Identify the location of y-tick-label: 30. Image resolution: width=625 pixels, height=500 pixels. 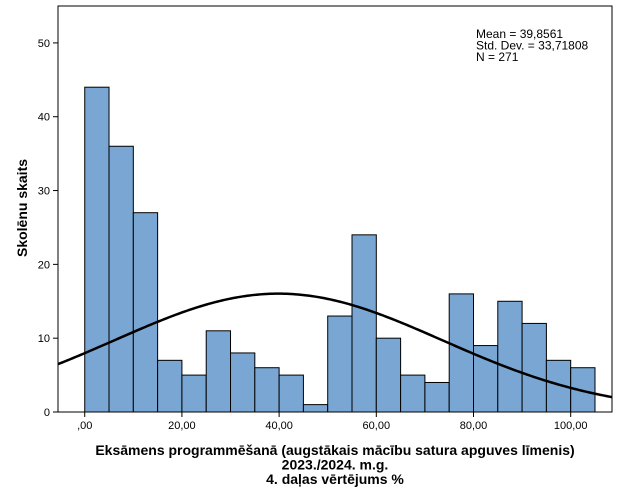
(44, 192).